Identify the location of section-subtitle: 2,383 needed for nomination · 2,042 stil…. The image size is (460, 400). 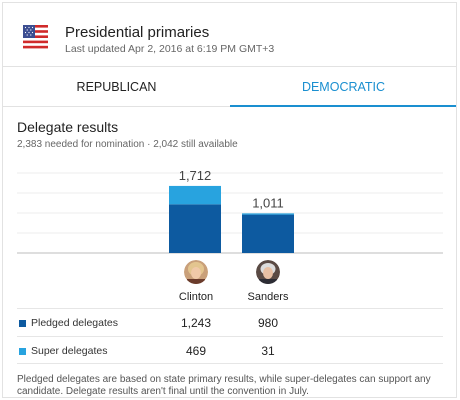
(127, 144).